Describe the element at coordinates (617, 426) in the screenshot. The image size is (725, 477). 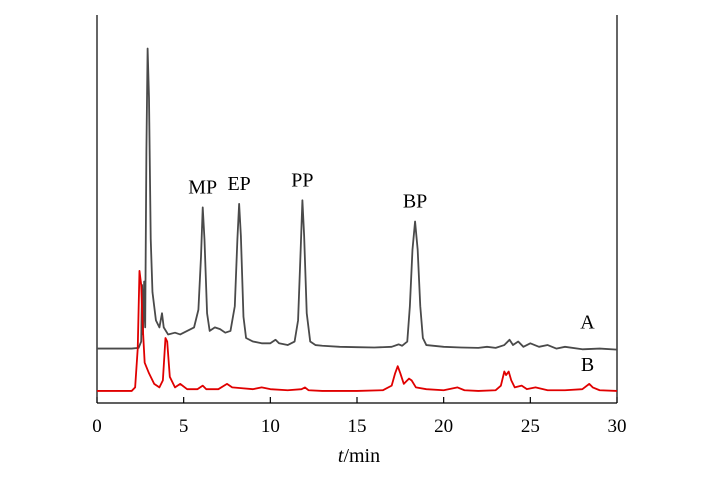
I see `x-tick-label: 30` at that location.